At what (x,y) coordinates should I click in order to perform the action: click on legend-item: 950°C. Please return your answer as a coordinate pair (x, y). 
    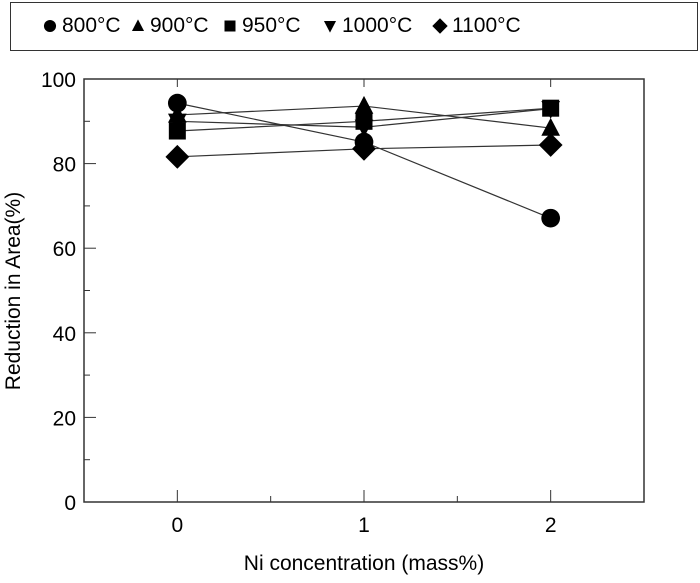
    Looking at the image, I should click on (261, 26).